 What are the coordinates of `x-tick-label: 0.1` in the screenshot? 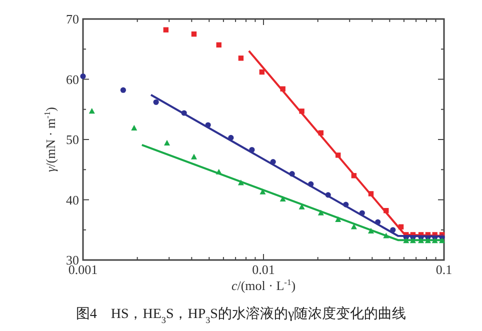 It's located at (444, 269).